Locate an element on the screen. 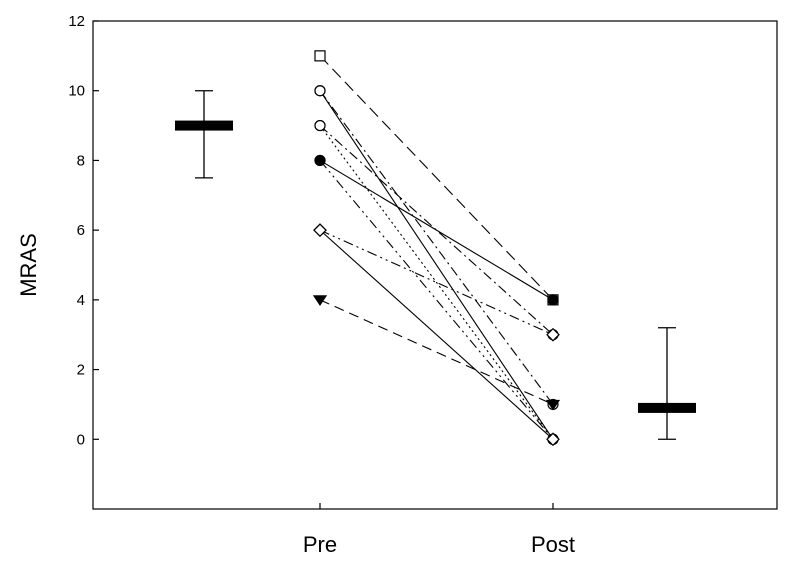  x-category-label: Pre is located at coordinates (320, 544).